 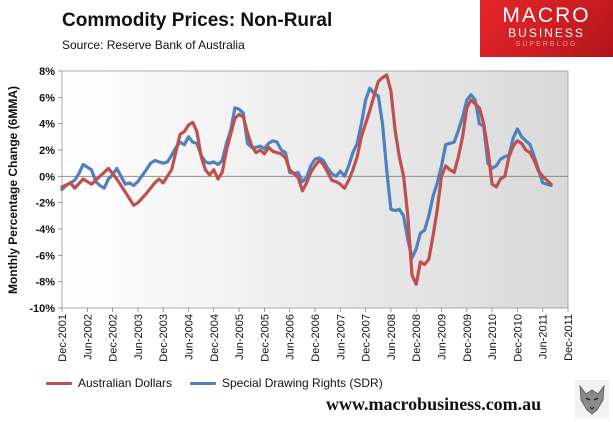 What do you see at coordinates (63, 338) in the screenshot?
I see `x-tick-label: Dec-2001` at bounding box center [63, 338].